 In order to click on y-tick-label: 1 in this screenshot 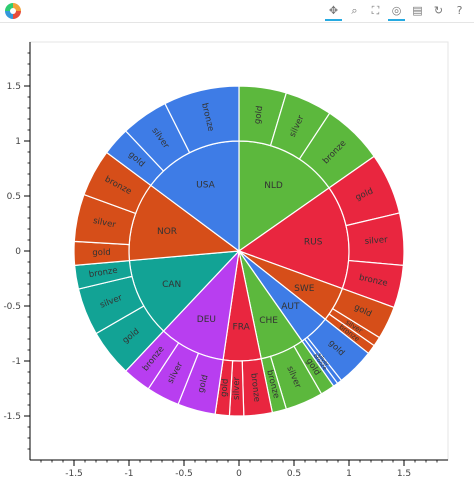, I will do `click(18, 142)`.